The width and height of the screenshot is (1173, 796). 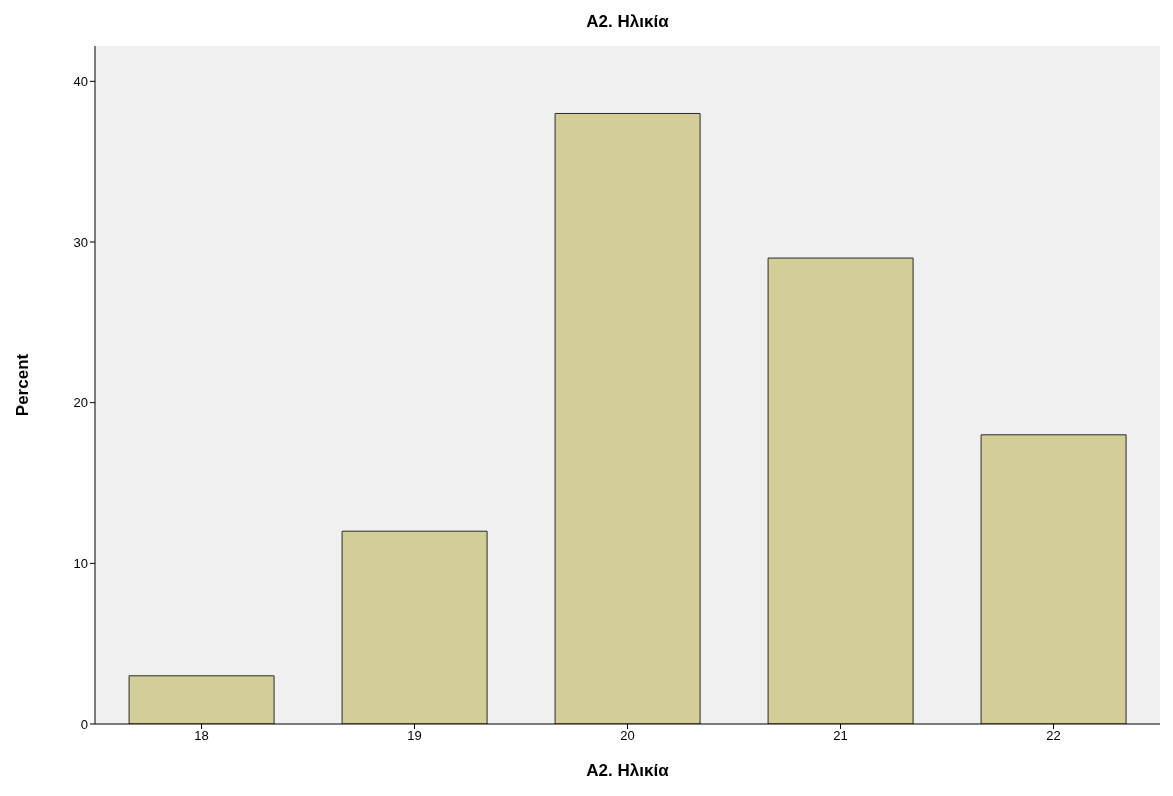 What do you see at coordinates (201, 736) in the screenshot?
I see `x-tick-label: 18` at bounding box center [201, 736].